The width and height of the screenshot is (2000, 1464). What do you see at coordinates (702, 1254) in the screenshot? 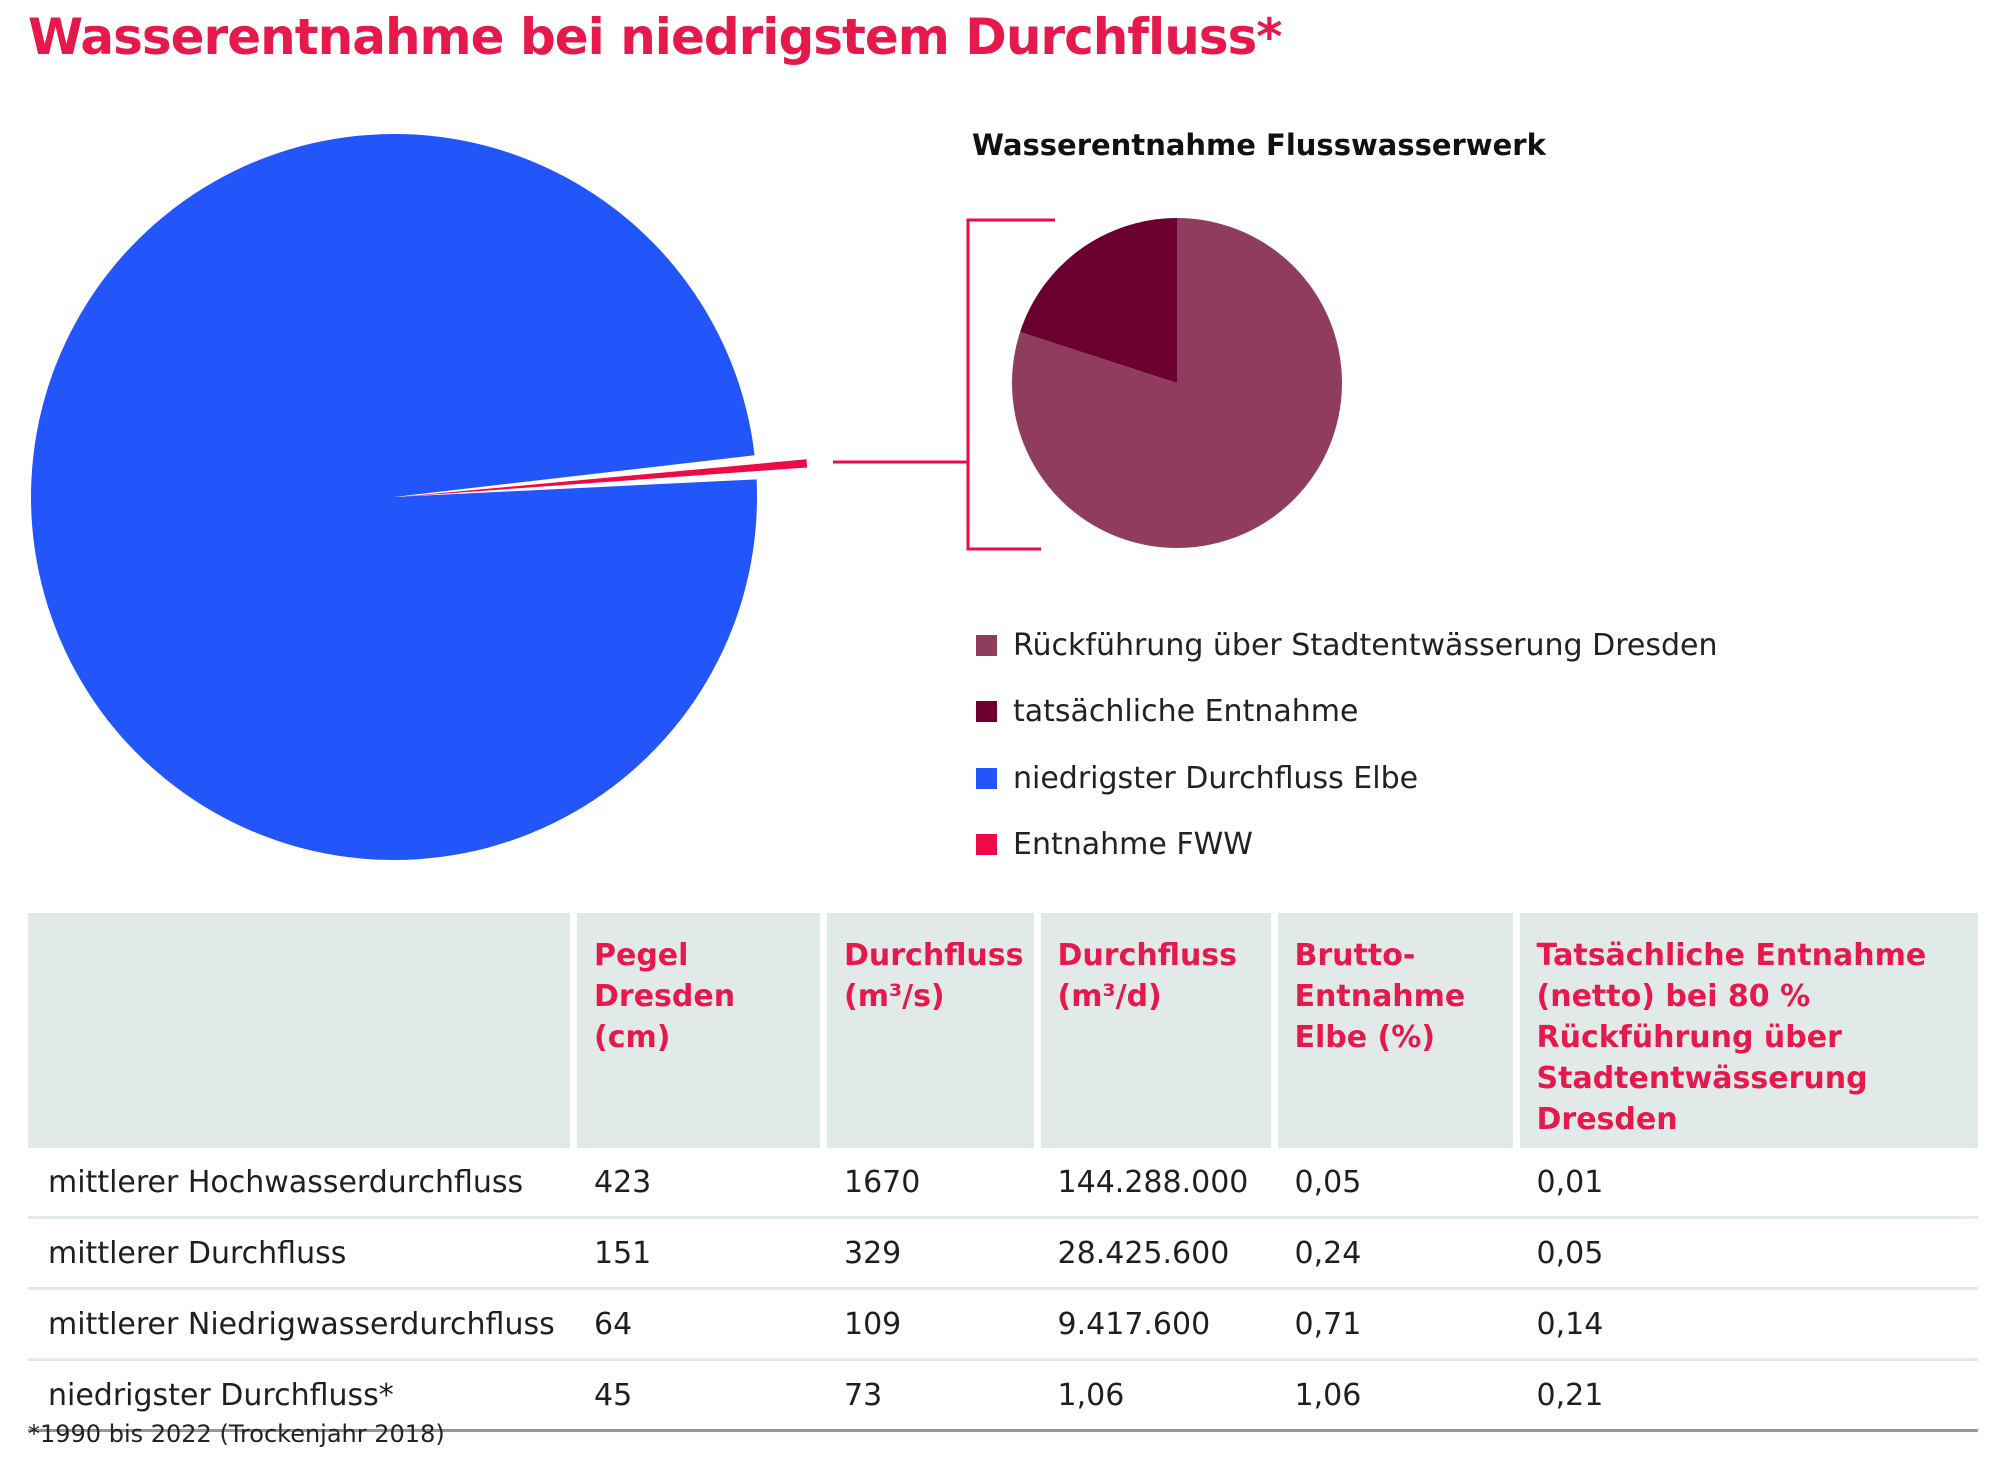
I see `table-cell: 151` at bounding box center [702, 1254].